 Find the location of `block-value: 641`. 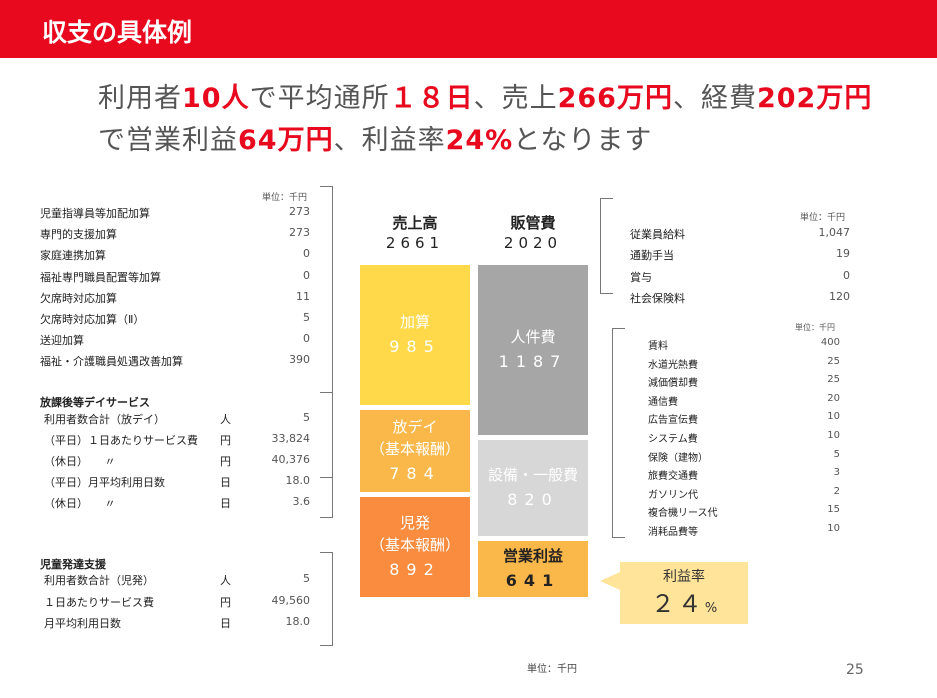

block-value: 641 is located at coordinates (533, 580).